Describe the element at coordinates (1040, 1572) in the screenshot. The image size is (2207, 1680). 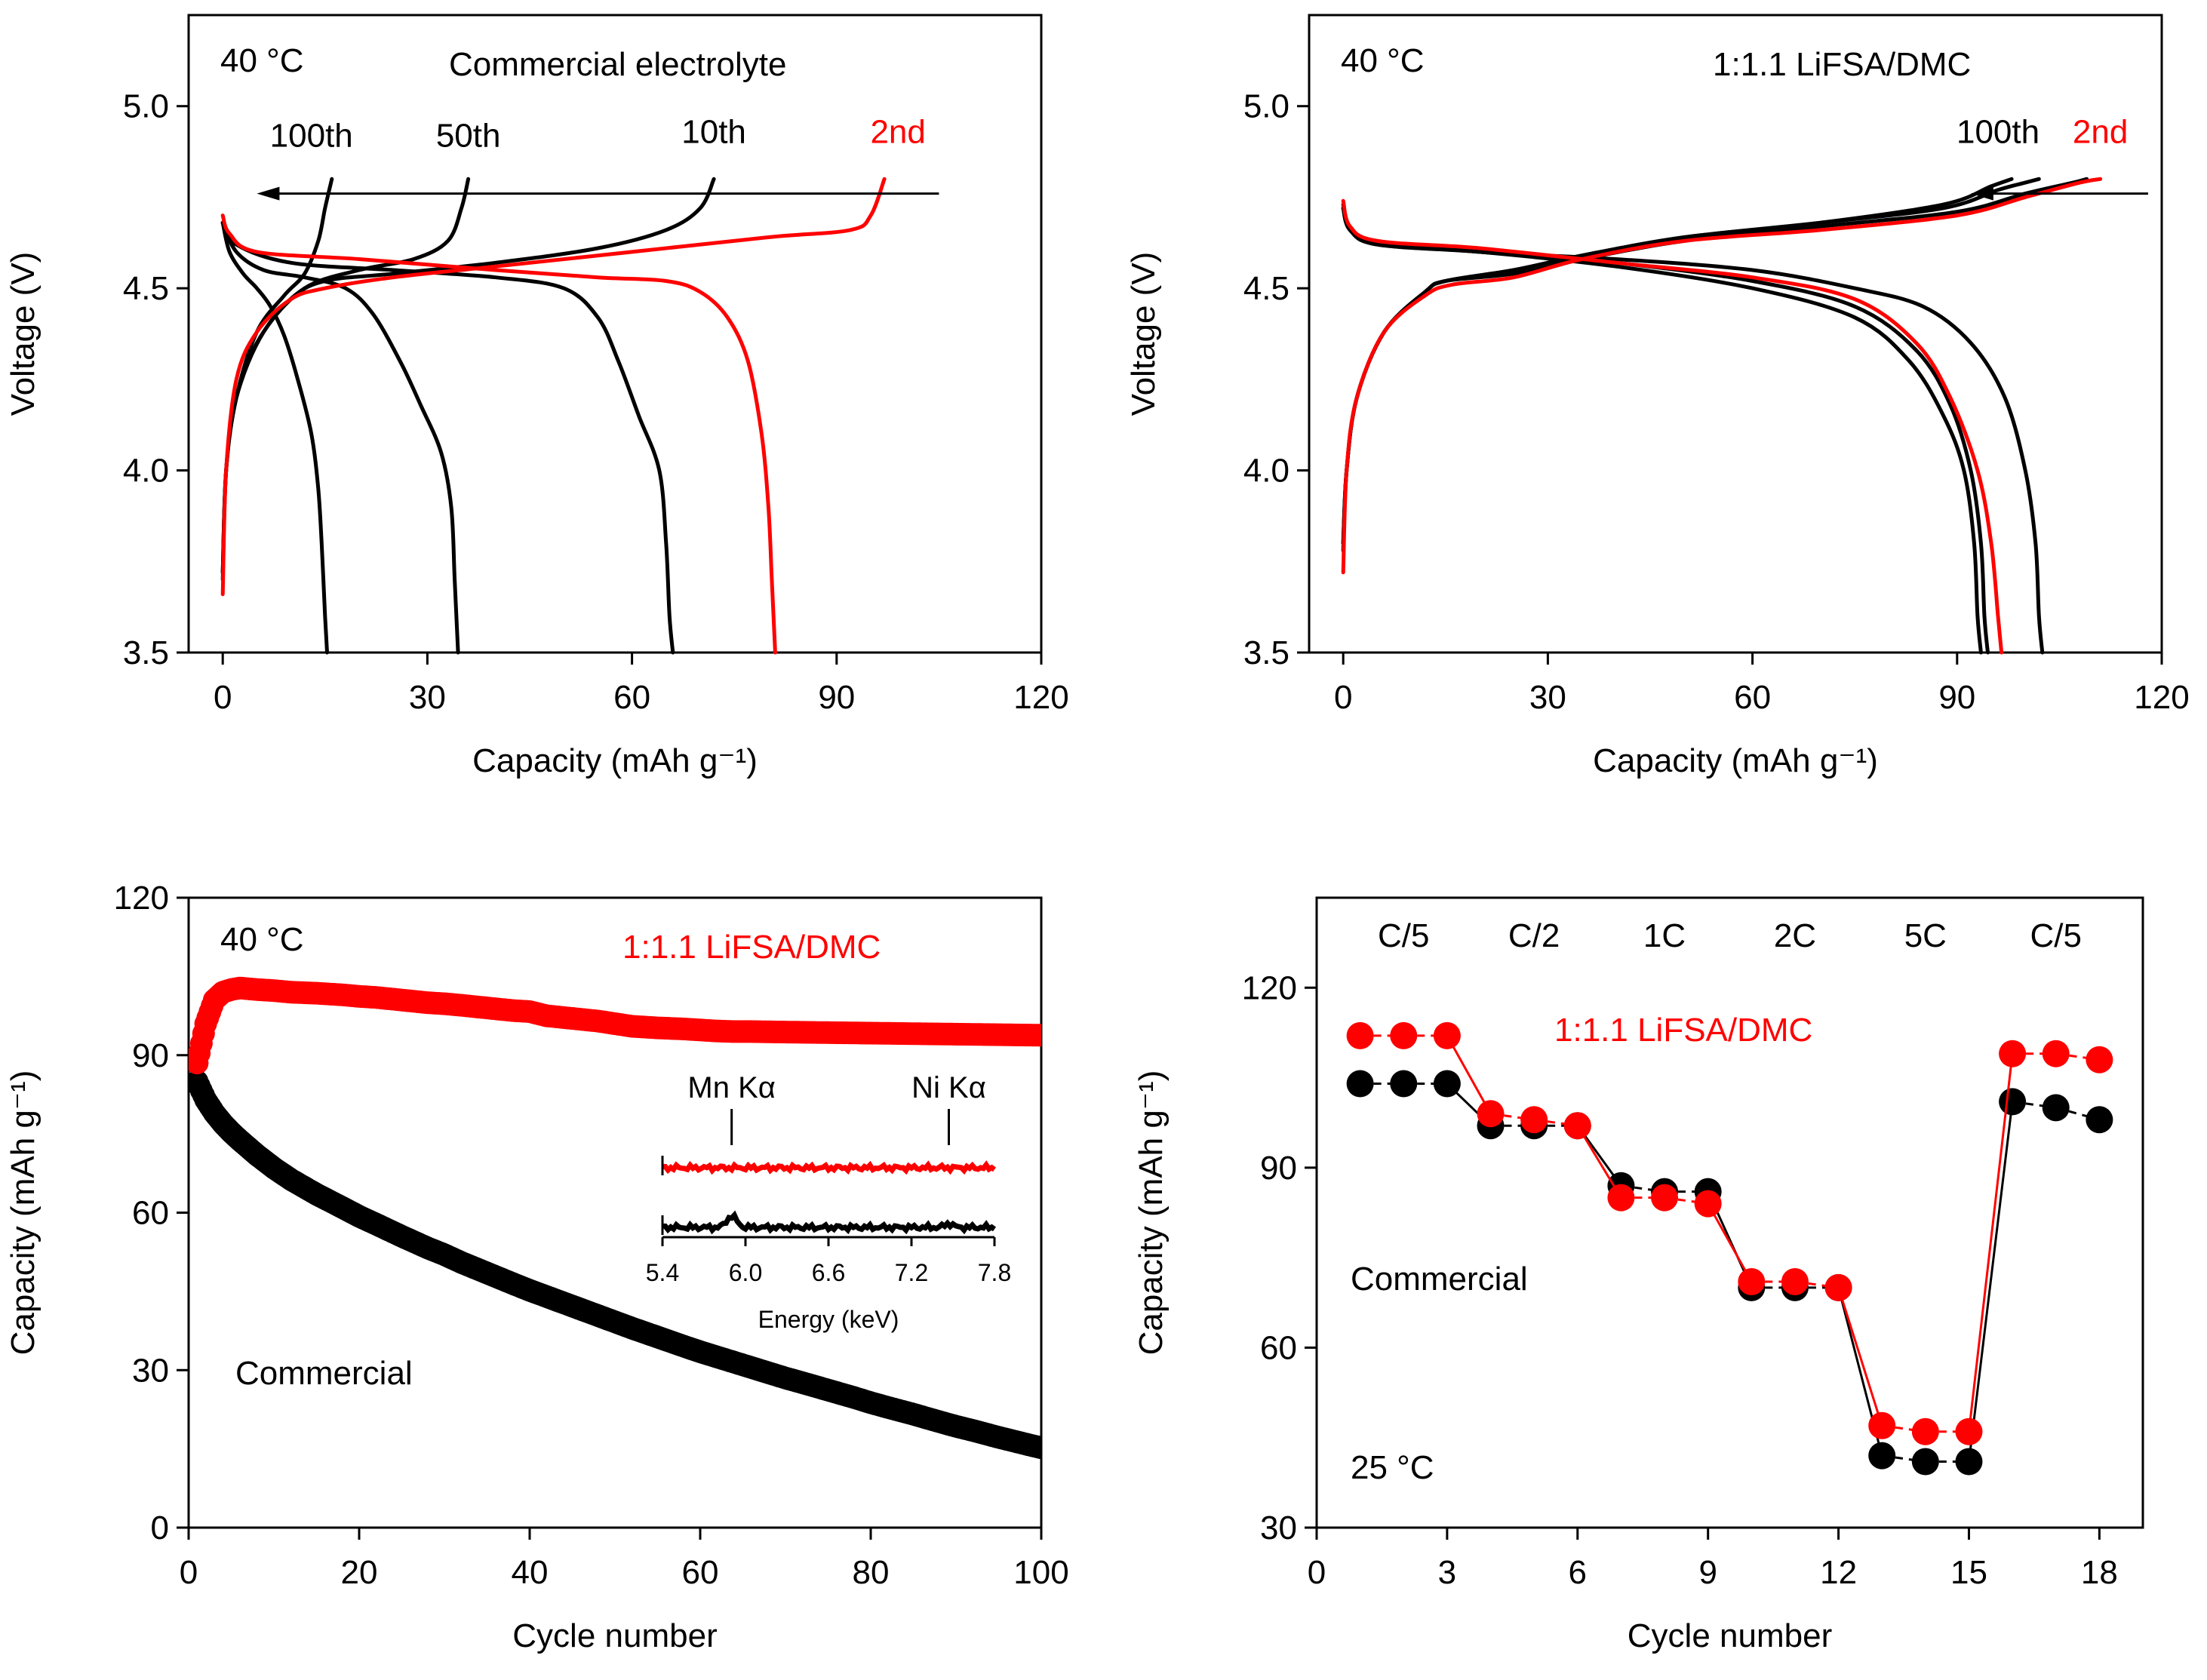
I see `x-tick-label: 100` at that location.